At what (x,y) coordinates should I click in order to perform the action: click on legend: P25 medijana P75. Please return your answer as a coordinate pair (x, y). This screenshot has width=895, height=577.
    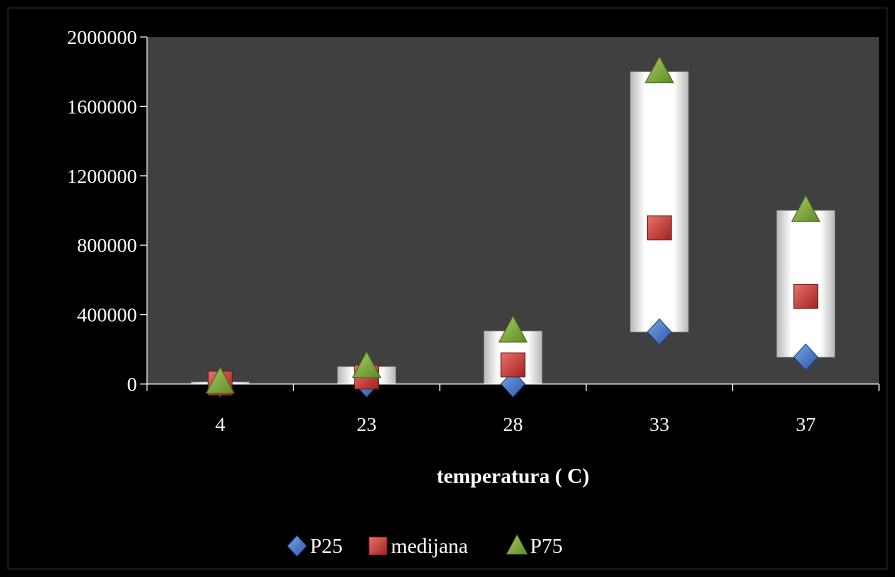
    Looking at the image, I should click on (424, 546).